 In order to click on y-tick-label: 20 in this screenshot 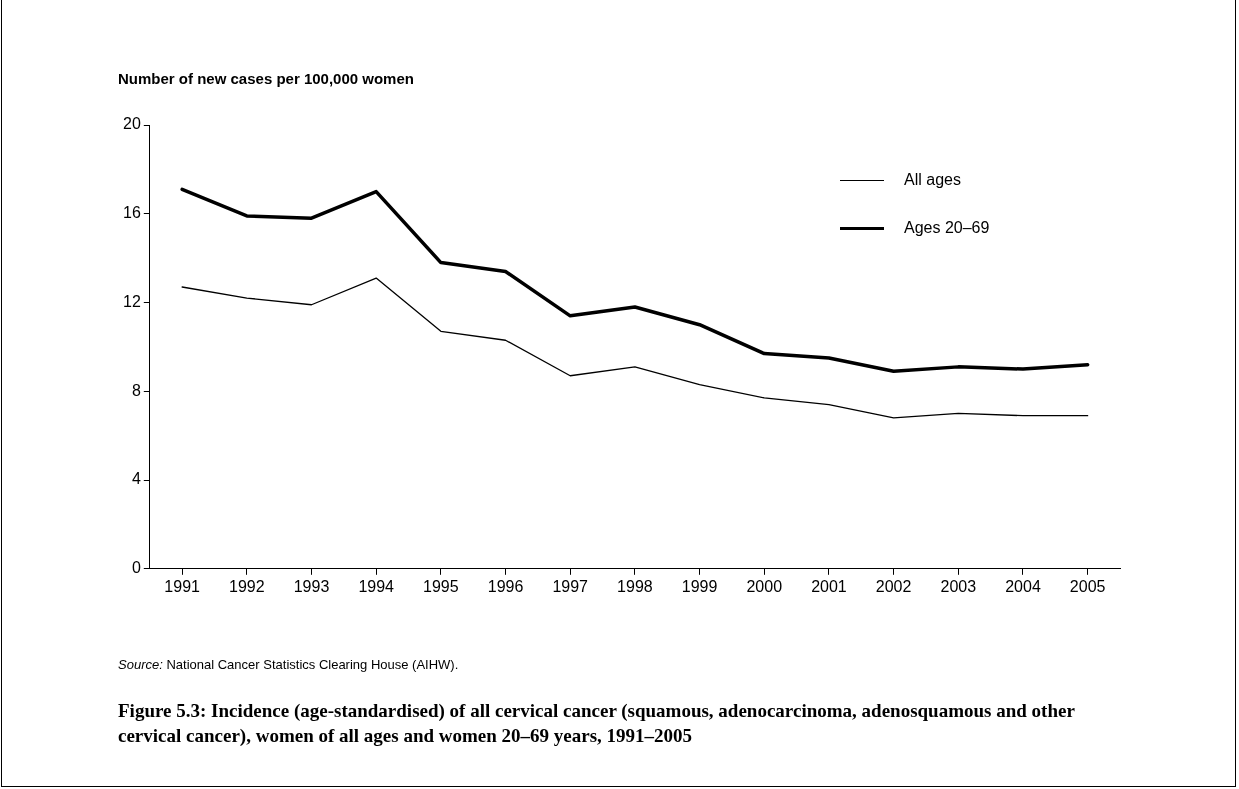, I will do `click(132, 124)`.